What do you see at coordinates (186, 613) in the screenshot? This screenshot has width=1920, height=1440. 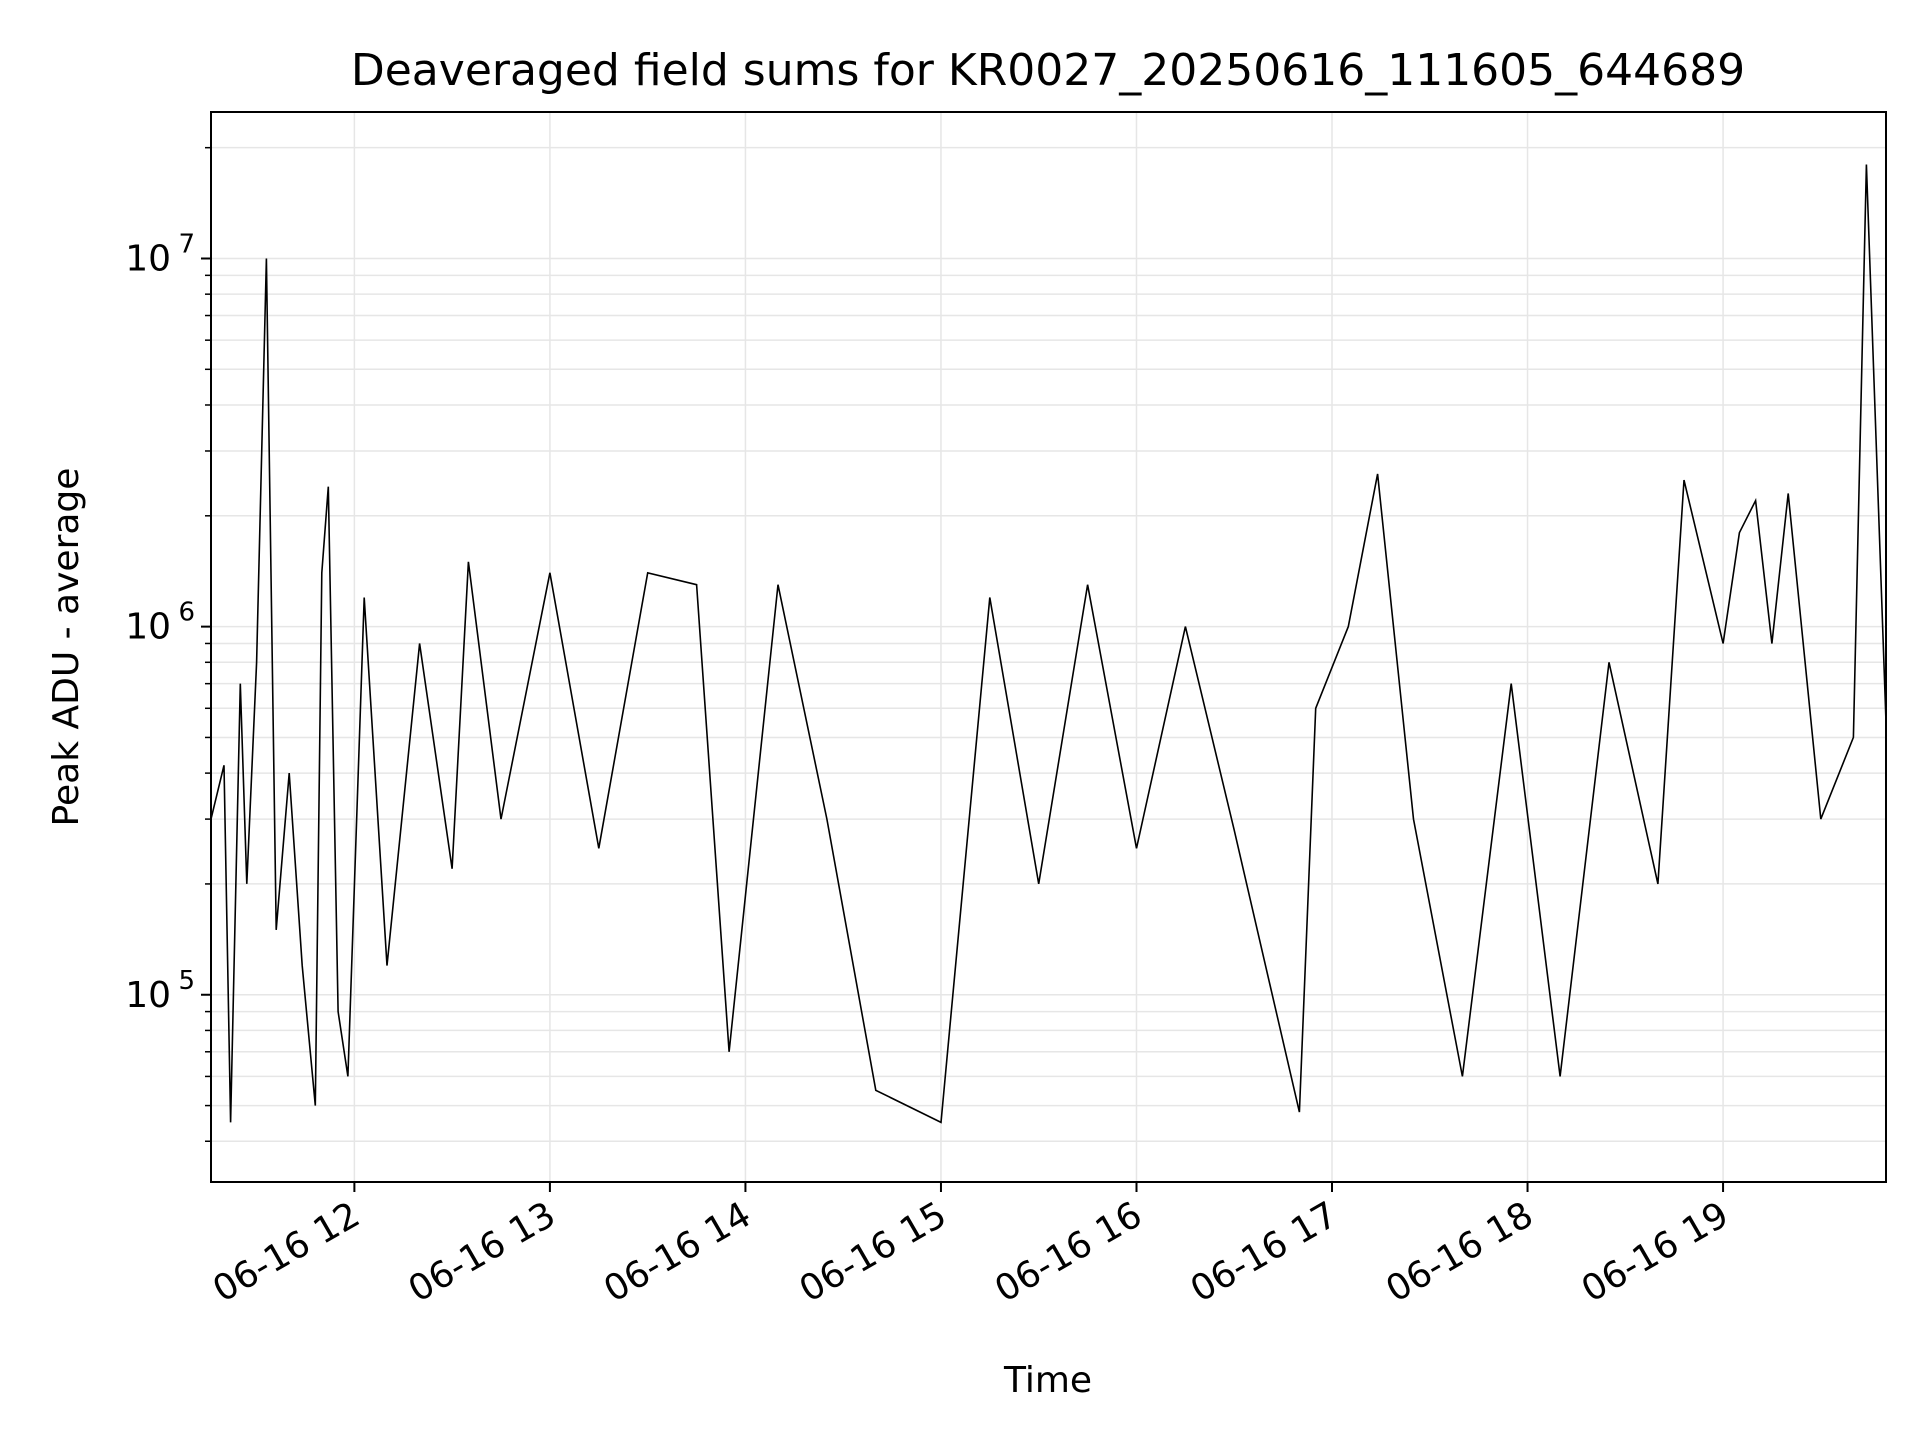 I see `y-tick-exponent: 6` at bounding box center [186, 613].